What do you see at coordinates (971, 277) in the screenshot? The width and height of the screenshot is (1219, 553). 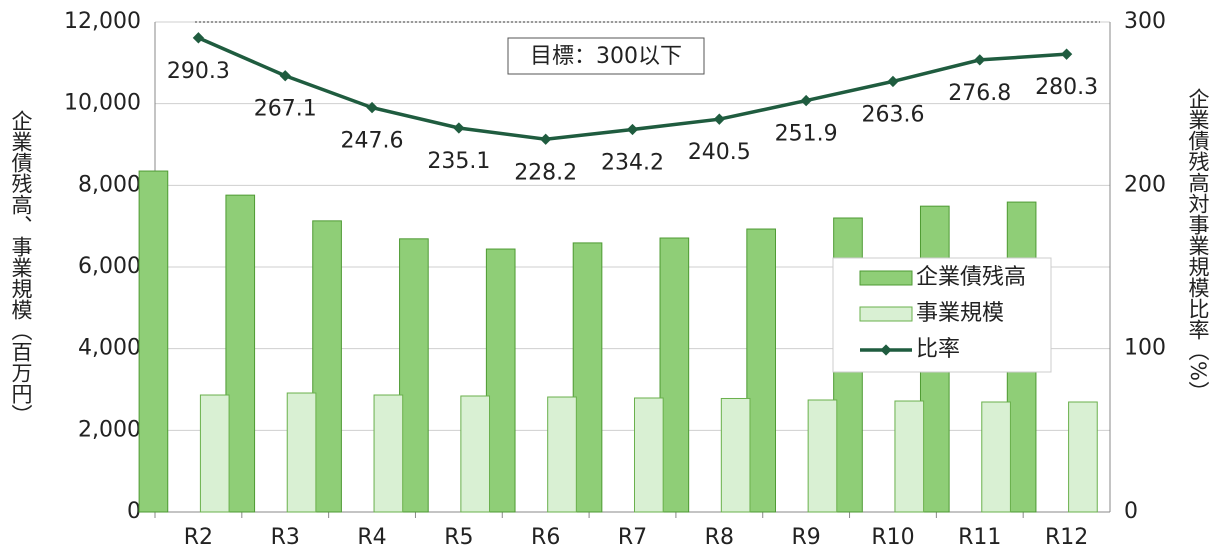 I see `legend-label: 企業債残高` at bounding box center [971, 277].